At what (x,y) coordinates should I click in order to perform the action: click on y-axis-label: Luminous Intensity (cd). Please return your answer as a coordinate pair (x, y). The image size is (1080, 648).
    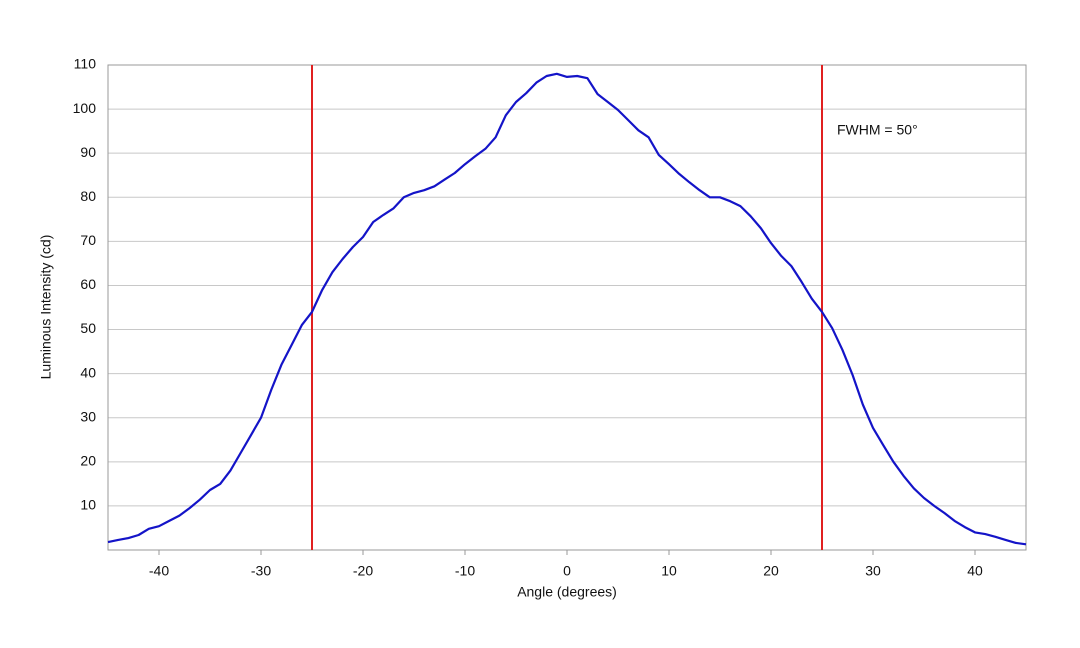
    Looking at the image, I should click on (46, 307).